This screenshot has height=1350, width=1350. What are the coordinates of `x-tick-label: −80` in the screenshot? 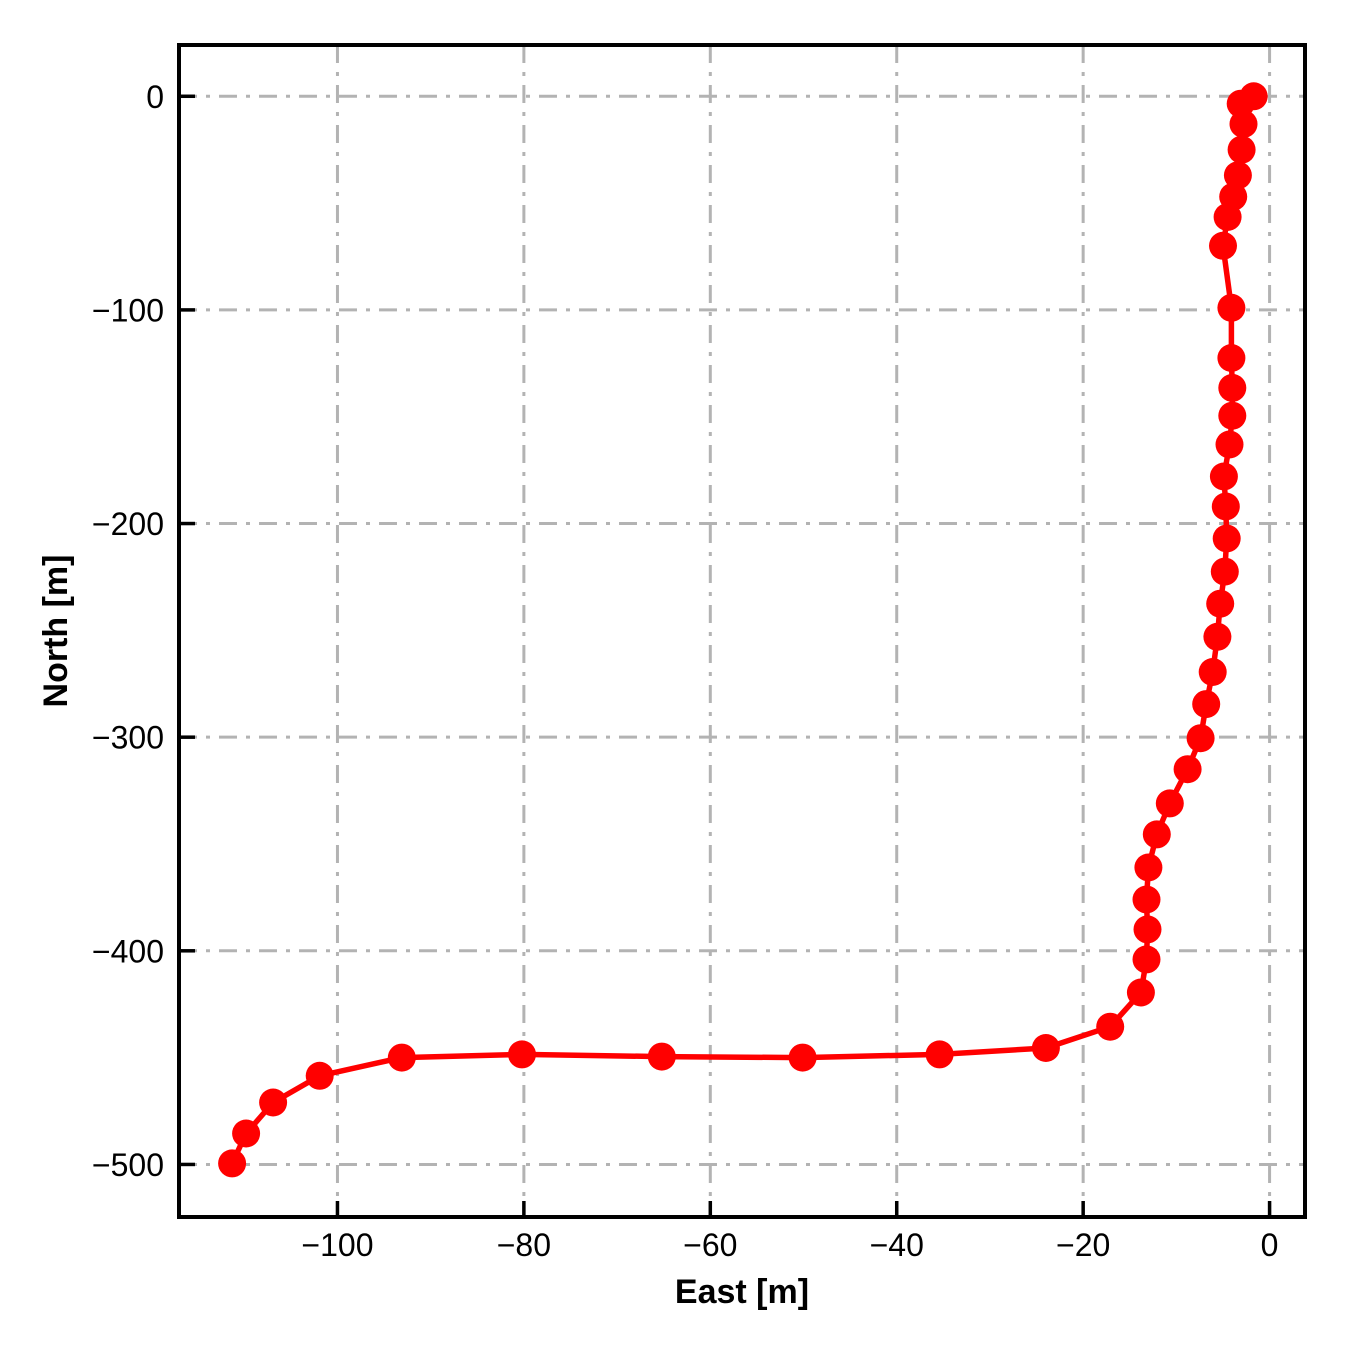 It's located at (524, 1245).